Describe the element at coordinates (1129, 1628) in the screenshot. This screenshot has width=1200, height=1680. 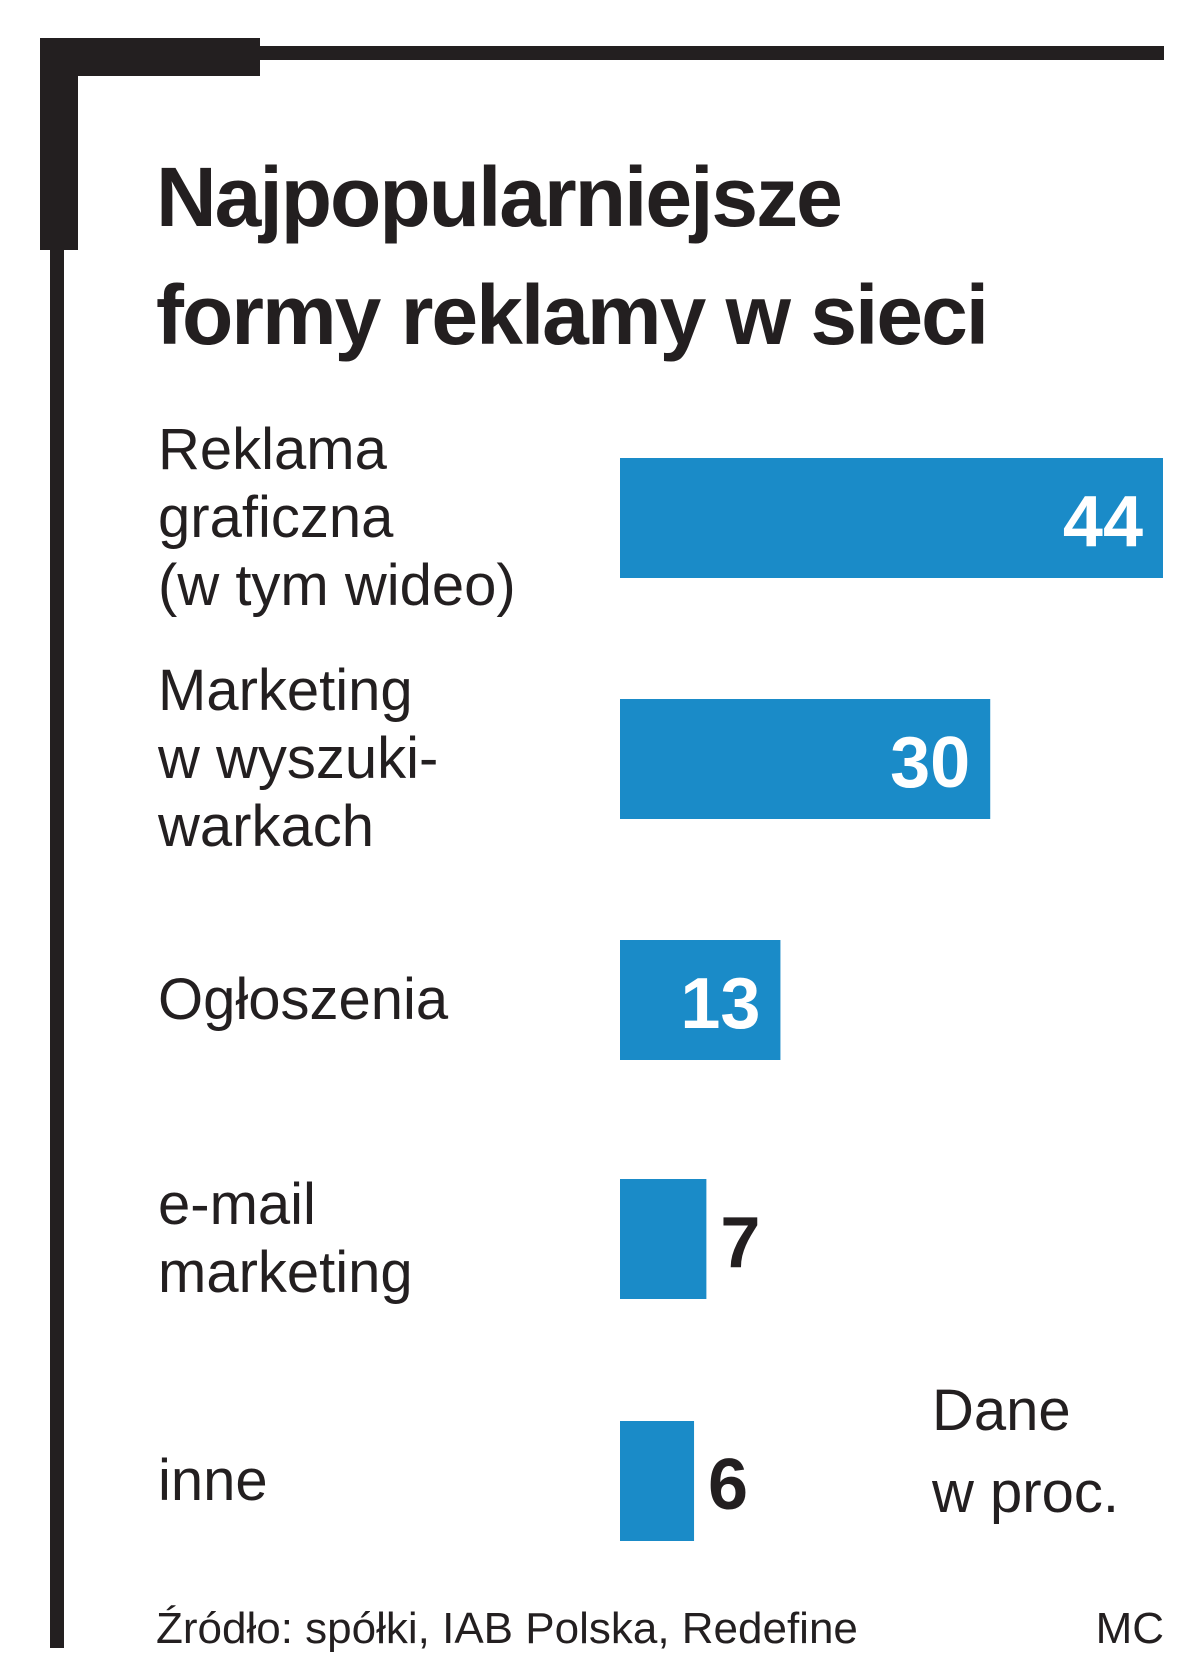
I see `credit: MC` at that location.